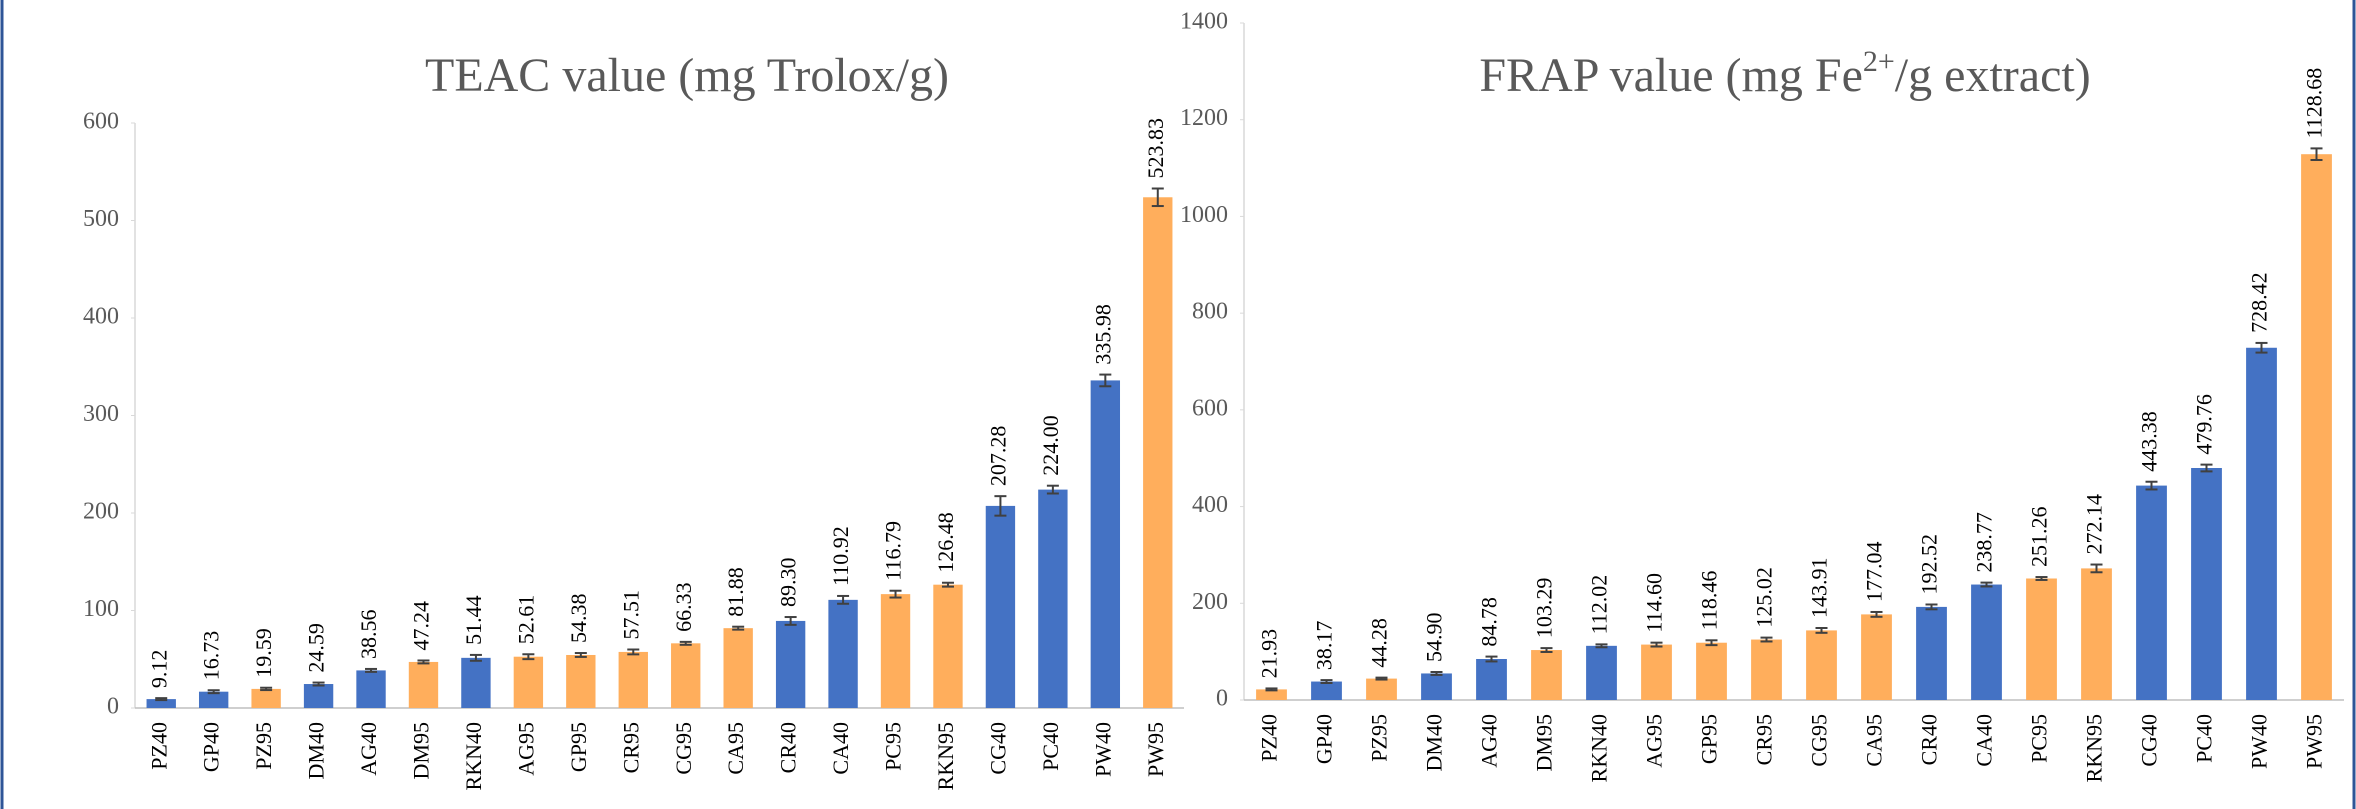 The width and height of the screenshot is (2356, 809). I want to click on x-tick-label: CA40, so click(840, 748).